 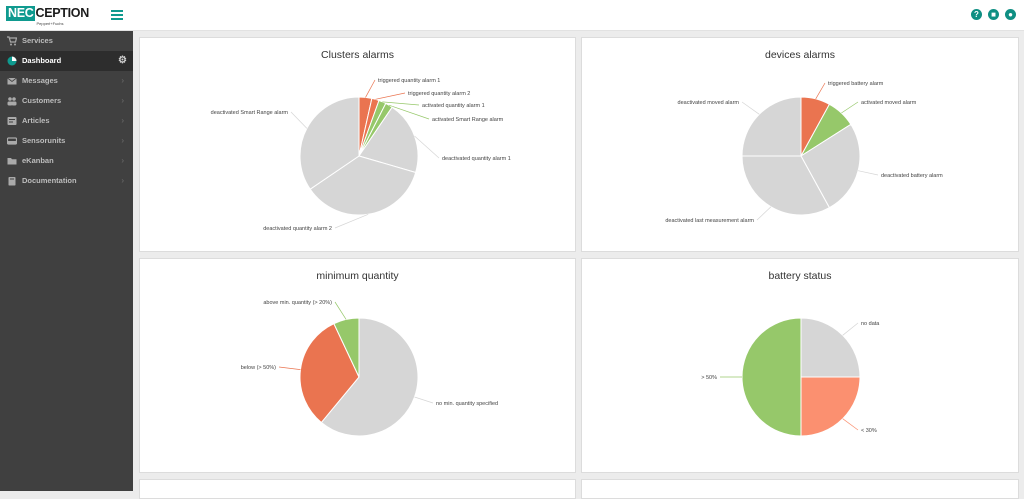 I want to click on sidebar-item-label: Documentation, so click(x=49, y=180).